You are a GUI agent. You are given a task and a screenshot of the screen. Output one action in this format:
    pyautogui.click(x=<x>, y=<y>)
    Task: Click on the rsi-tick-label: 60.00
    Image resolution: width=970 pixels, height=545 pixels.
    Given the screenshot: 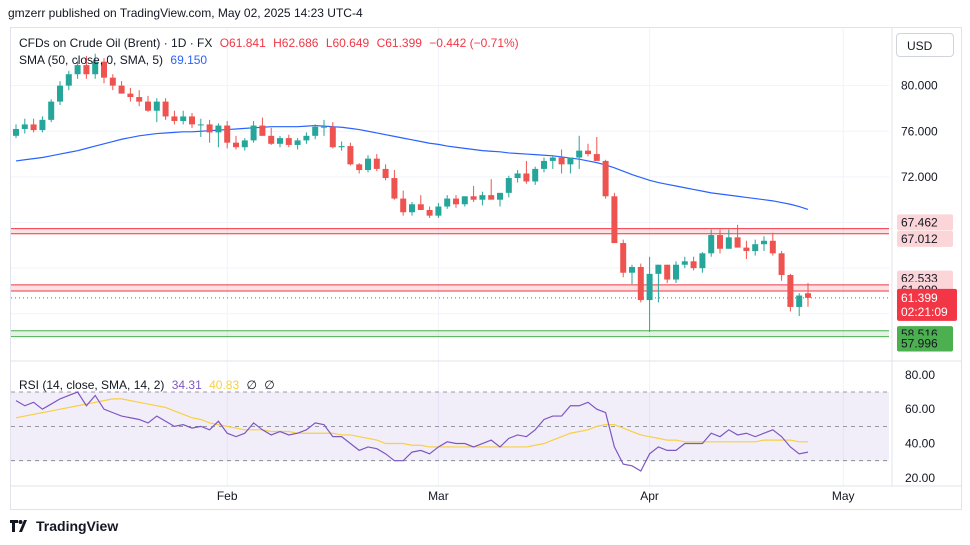 What is the action you would take?
    pyautogui.click(x=920, y=409)
    